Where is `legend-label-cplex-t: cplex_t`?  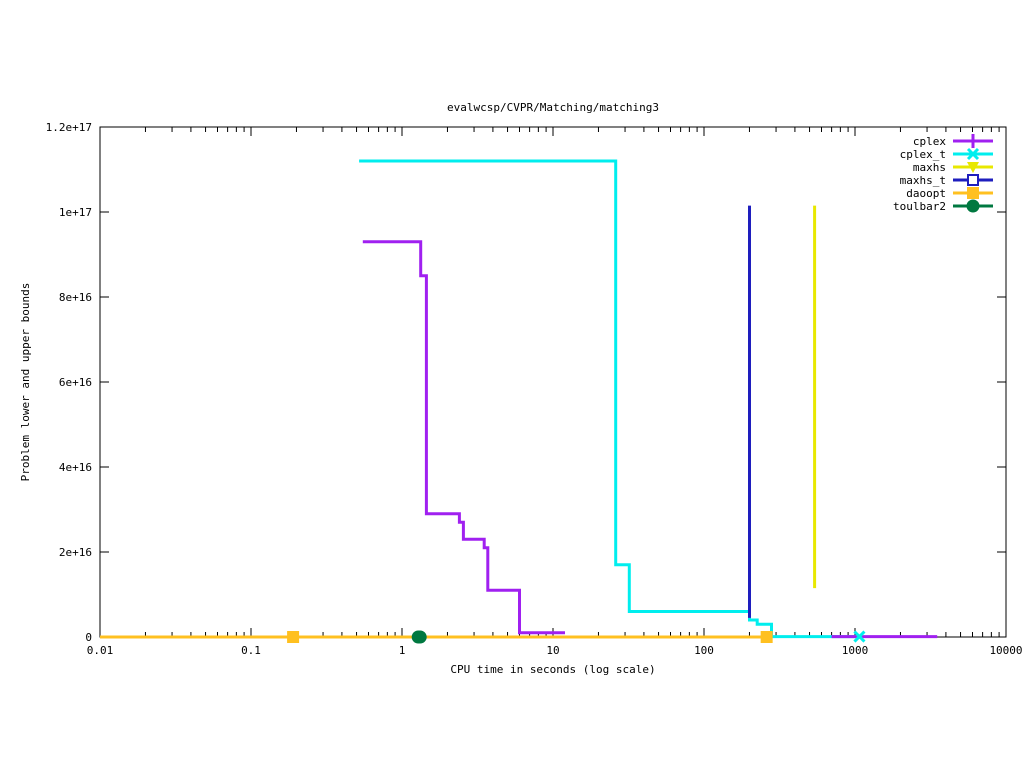
legend-label-cplex-t: cplex_t is located at coordinates (923, 154).